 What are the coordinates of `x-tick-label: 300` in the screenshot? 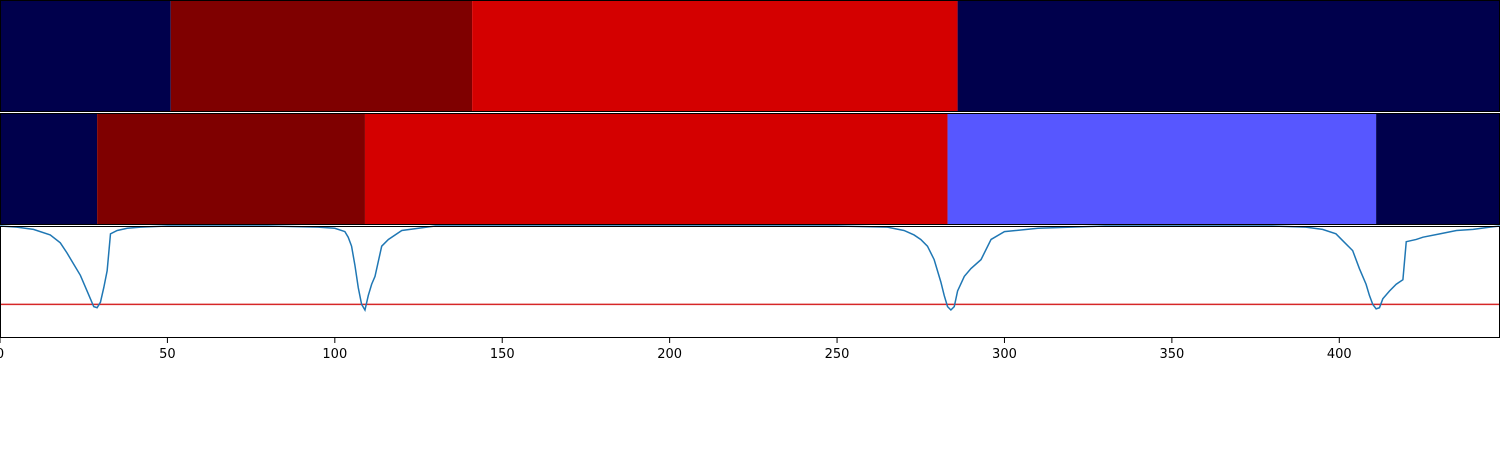 It's located at (1004, 354).